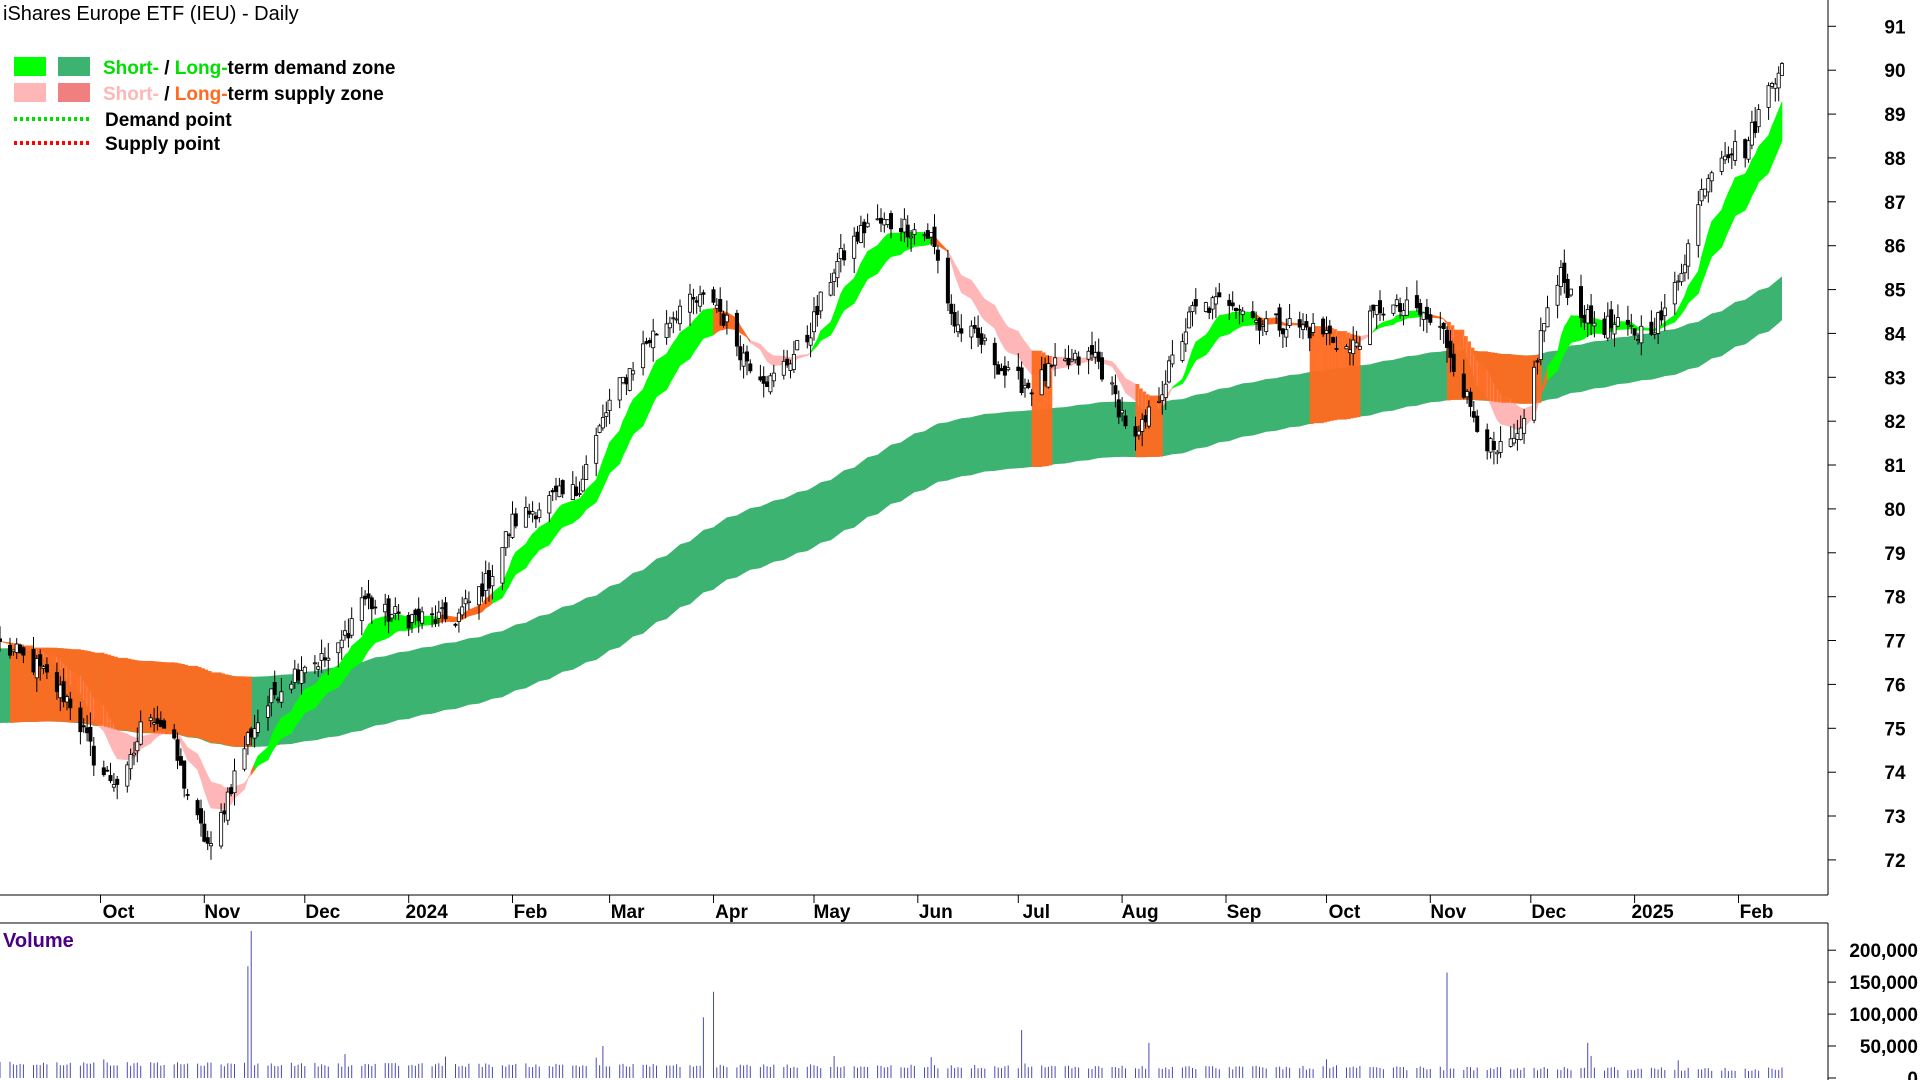 The height and width of the screenshot is (1080, 1920). Describe the element at coordinates (38, 941) in the screenshot. I see `volume-label: Volume` at that location.